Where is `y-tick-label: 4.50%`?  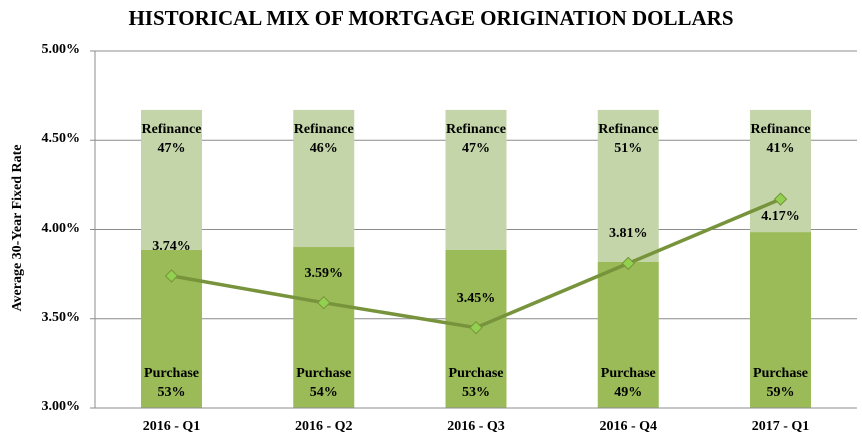
y-tick-label: 4.50% is located at coordinates (61, 139).